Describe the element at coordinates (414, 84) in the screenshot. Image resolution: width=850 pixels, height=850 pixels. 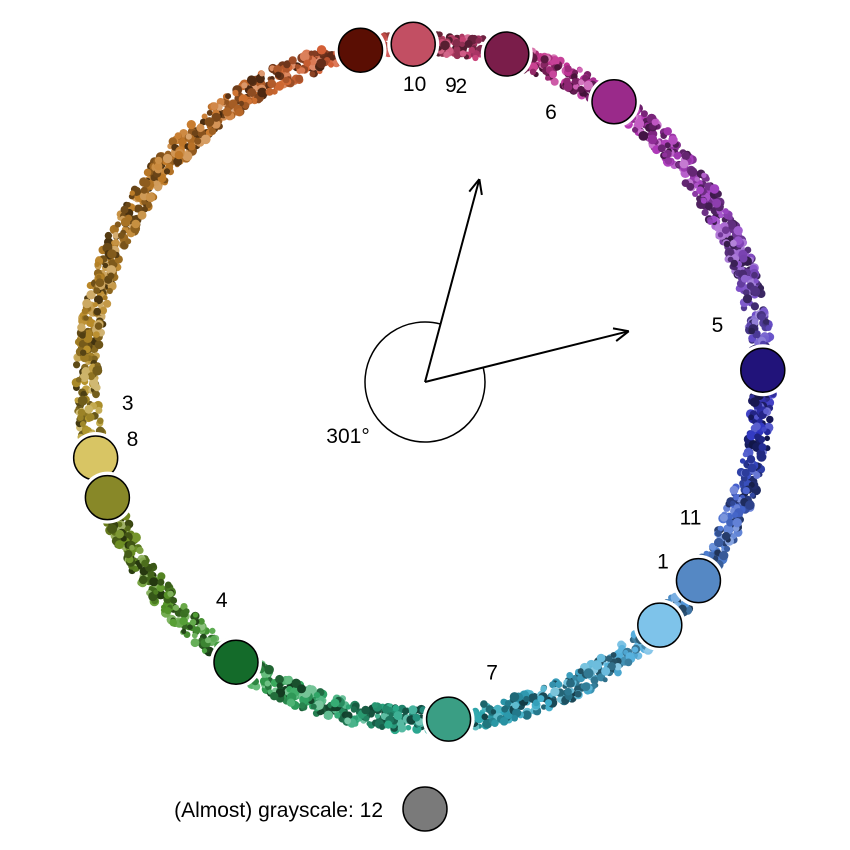
I see `color-node-label: 10` at that location.